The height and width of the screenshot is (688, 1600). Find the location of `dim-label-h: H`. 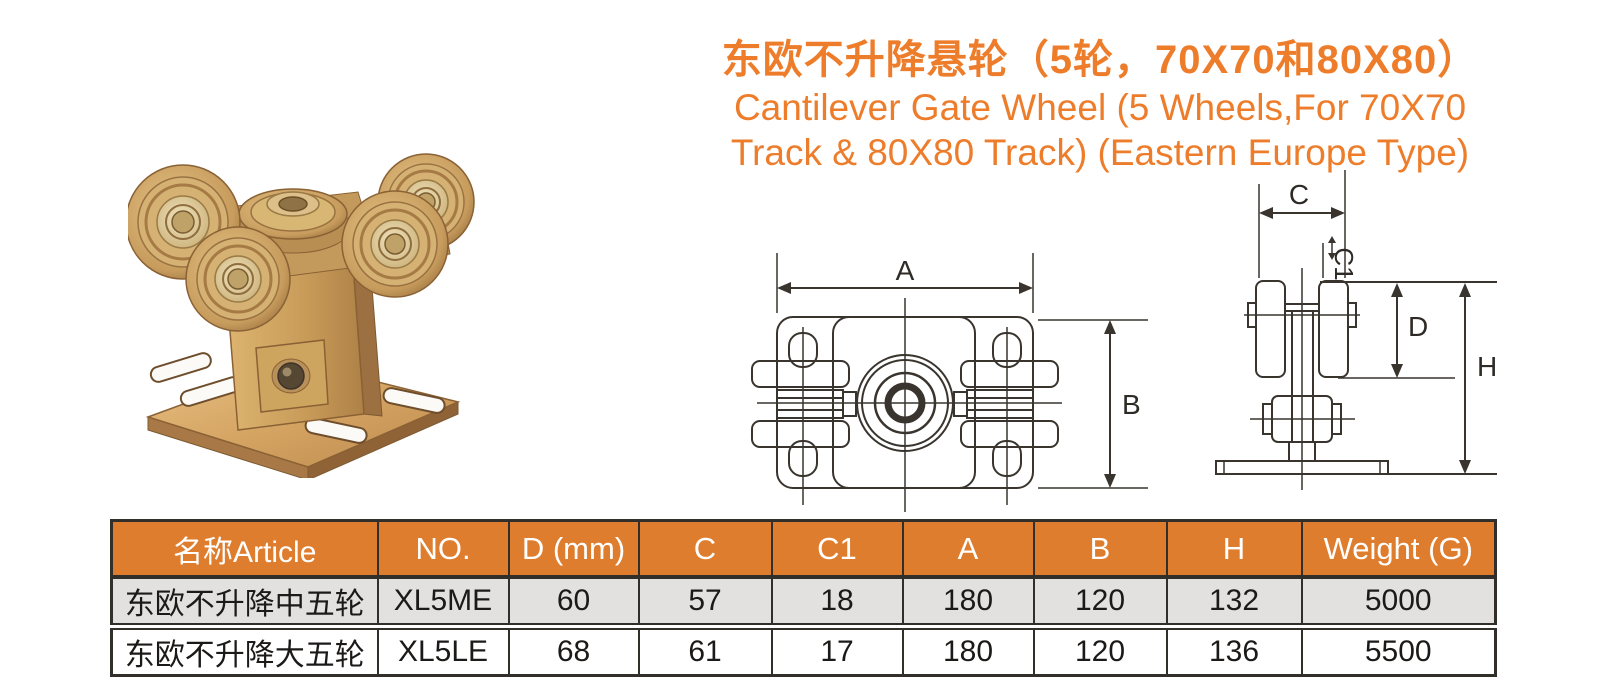

dim-label-h: H is located at coordinates (1487, 366).